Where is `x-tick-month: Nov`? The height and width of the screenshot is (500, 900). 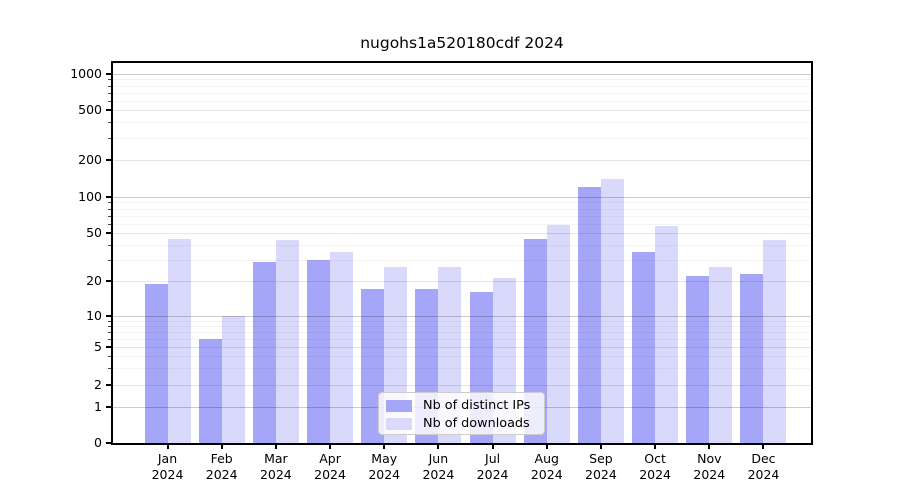 x-tick-month: Nov is located at coordinates (709, 458).